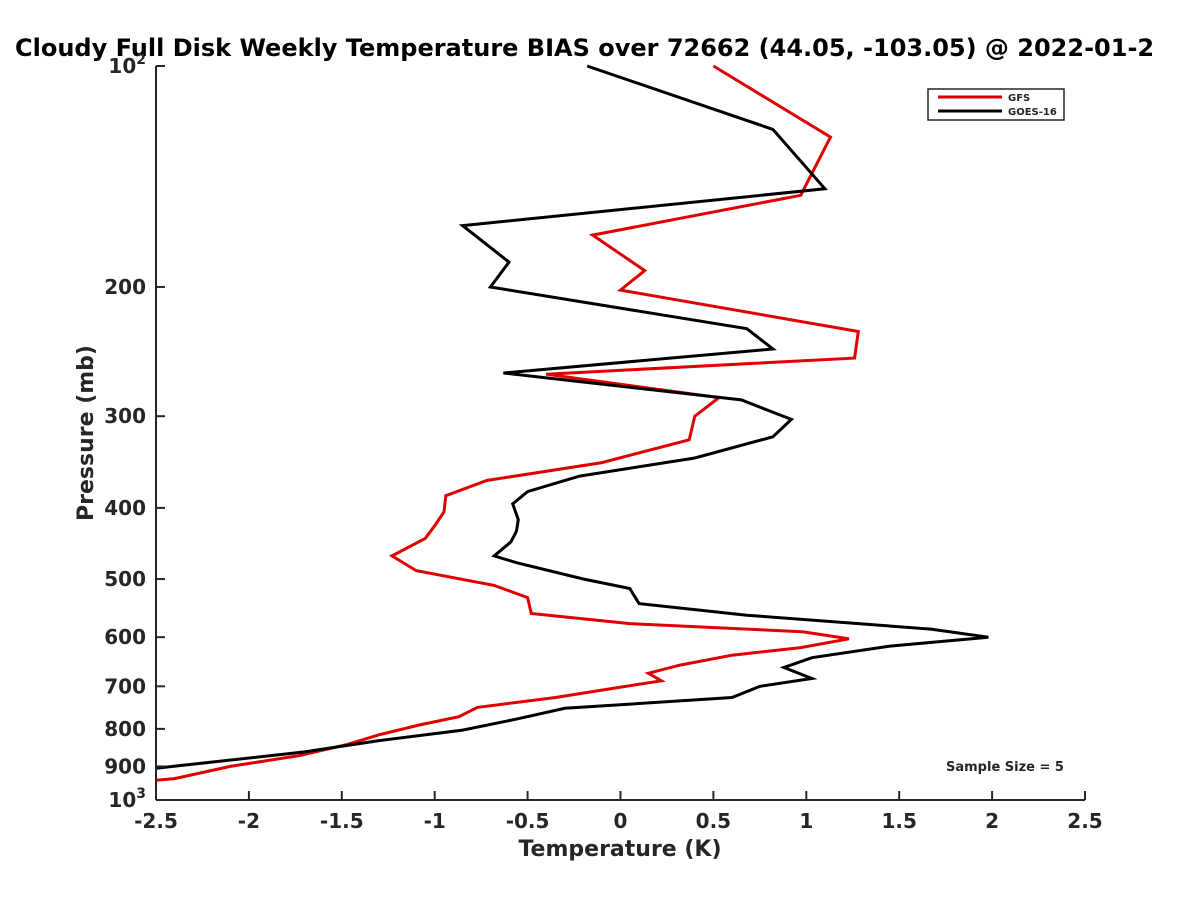 This screenshot has height=900, width=1200. I want to click on x-tick-label: 2, so click(992, 821).